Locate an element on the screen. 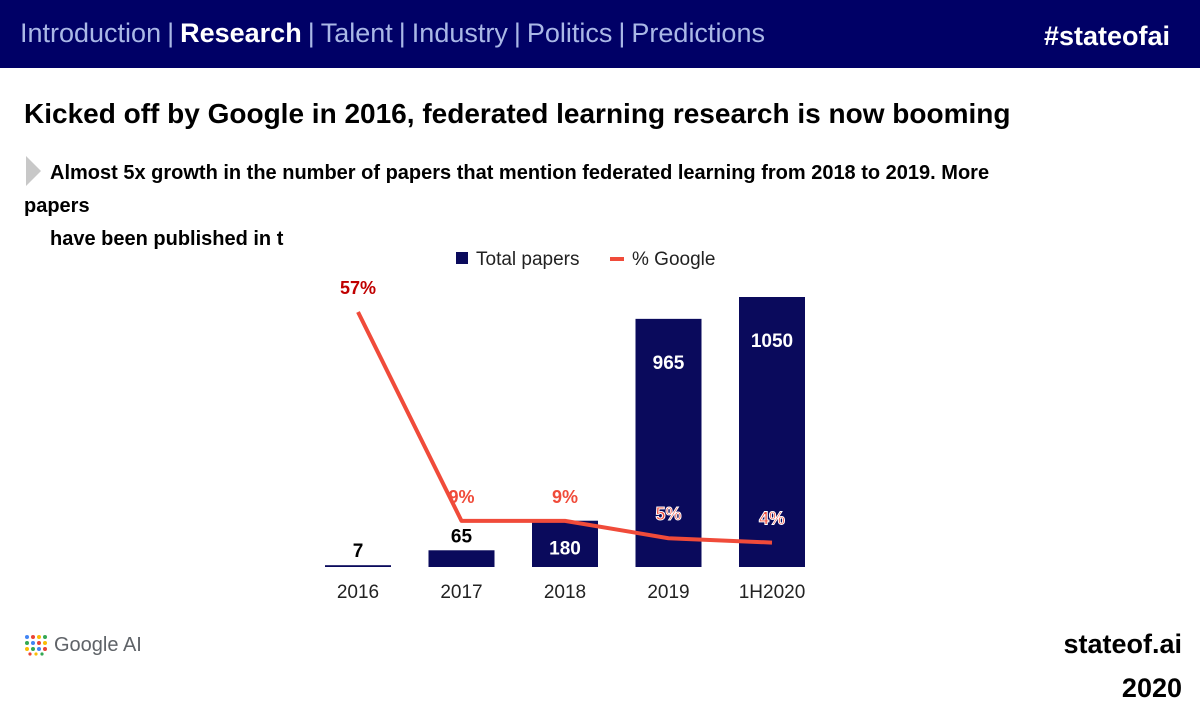 Image resolution: width=1200 pixels, height=710 pixels. nav-item-introduction: Introduction is located at coordinates (91, 33).